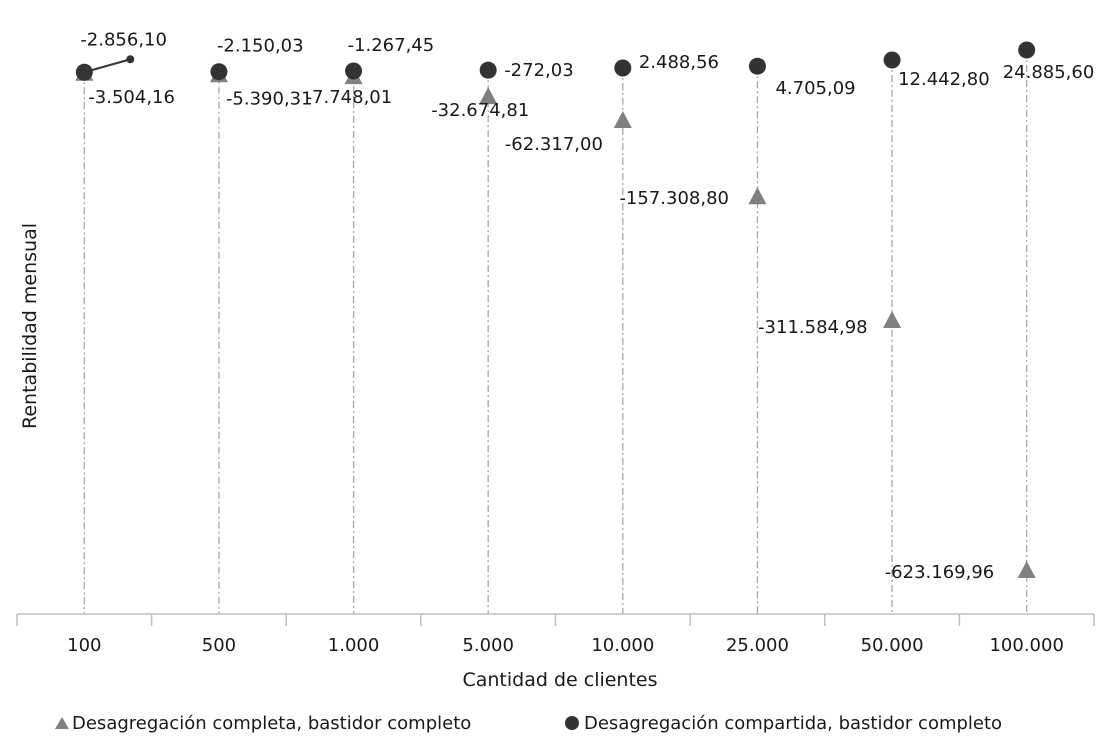 Image resolution: width=1111 pixels, height=738 pixels. I want to click on x-tick-label: 500, so click(219, 645).